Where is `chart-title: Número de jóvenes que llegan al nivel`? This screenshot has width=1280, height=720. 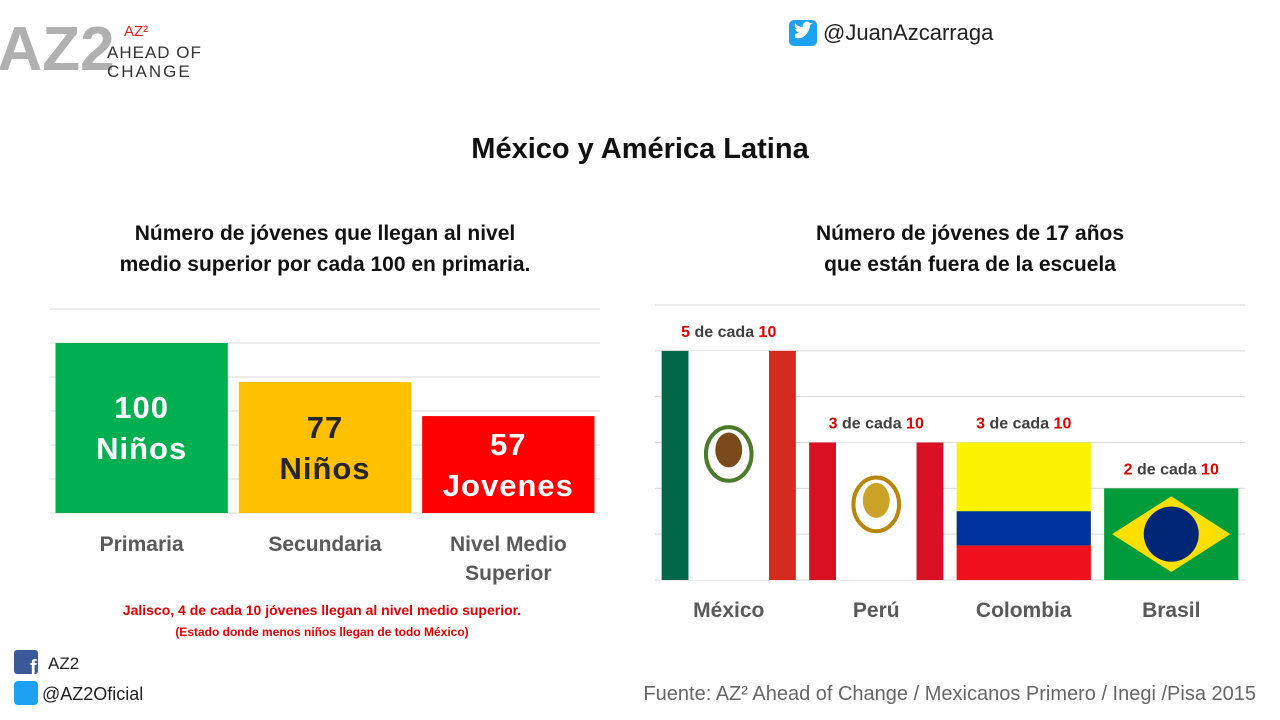
chart-title: Número de jóvenes que llegan al nivel is located at coordinates (325, 233).